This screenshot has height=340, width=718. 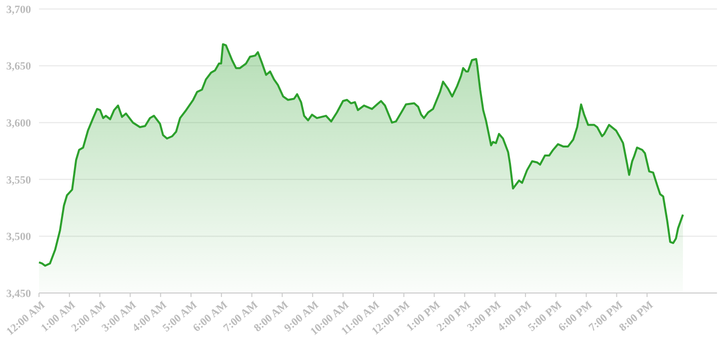 I want to click on y-tick-label: 3,700, so click(x=19, y=10).